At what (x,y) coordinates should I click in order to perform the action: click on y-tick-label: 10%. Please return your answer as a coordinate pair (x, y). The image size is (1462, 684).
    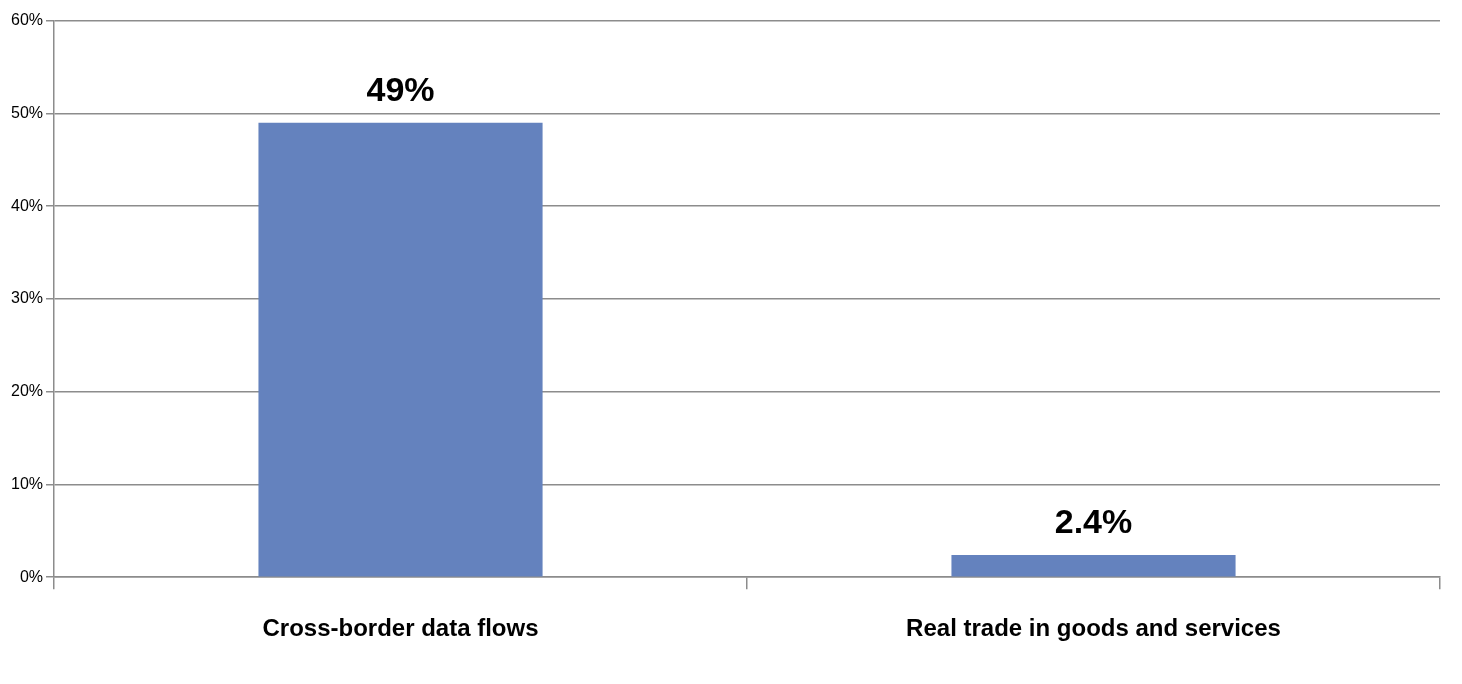
    Looking at the image, I should click on (27, 483).